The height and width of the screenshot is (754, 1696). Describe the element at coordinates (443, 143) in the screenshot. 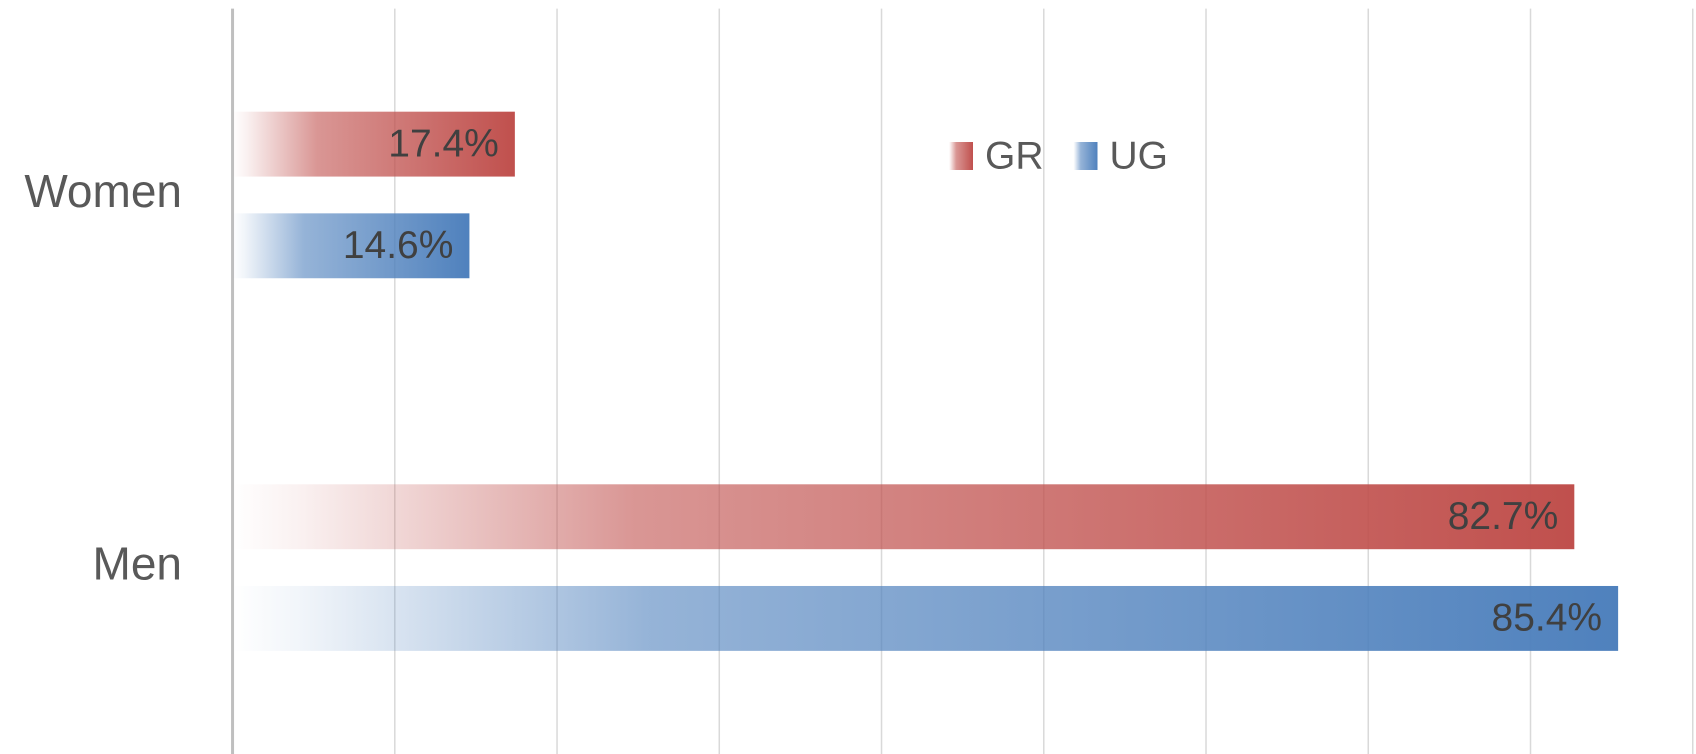

I see `data-label: 17.4%` at that location.